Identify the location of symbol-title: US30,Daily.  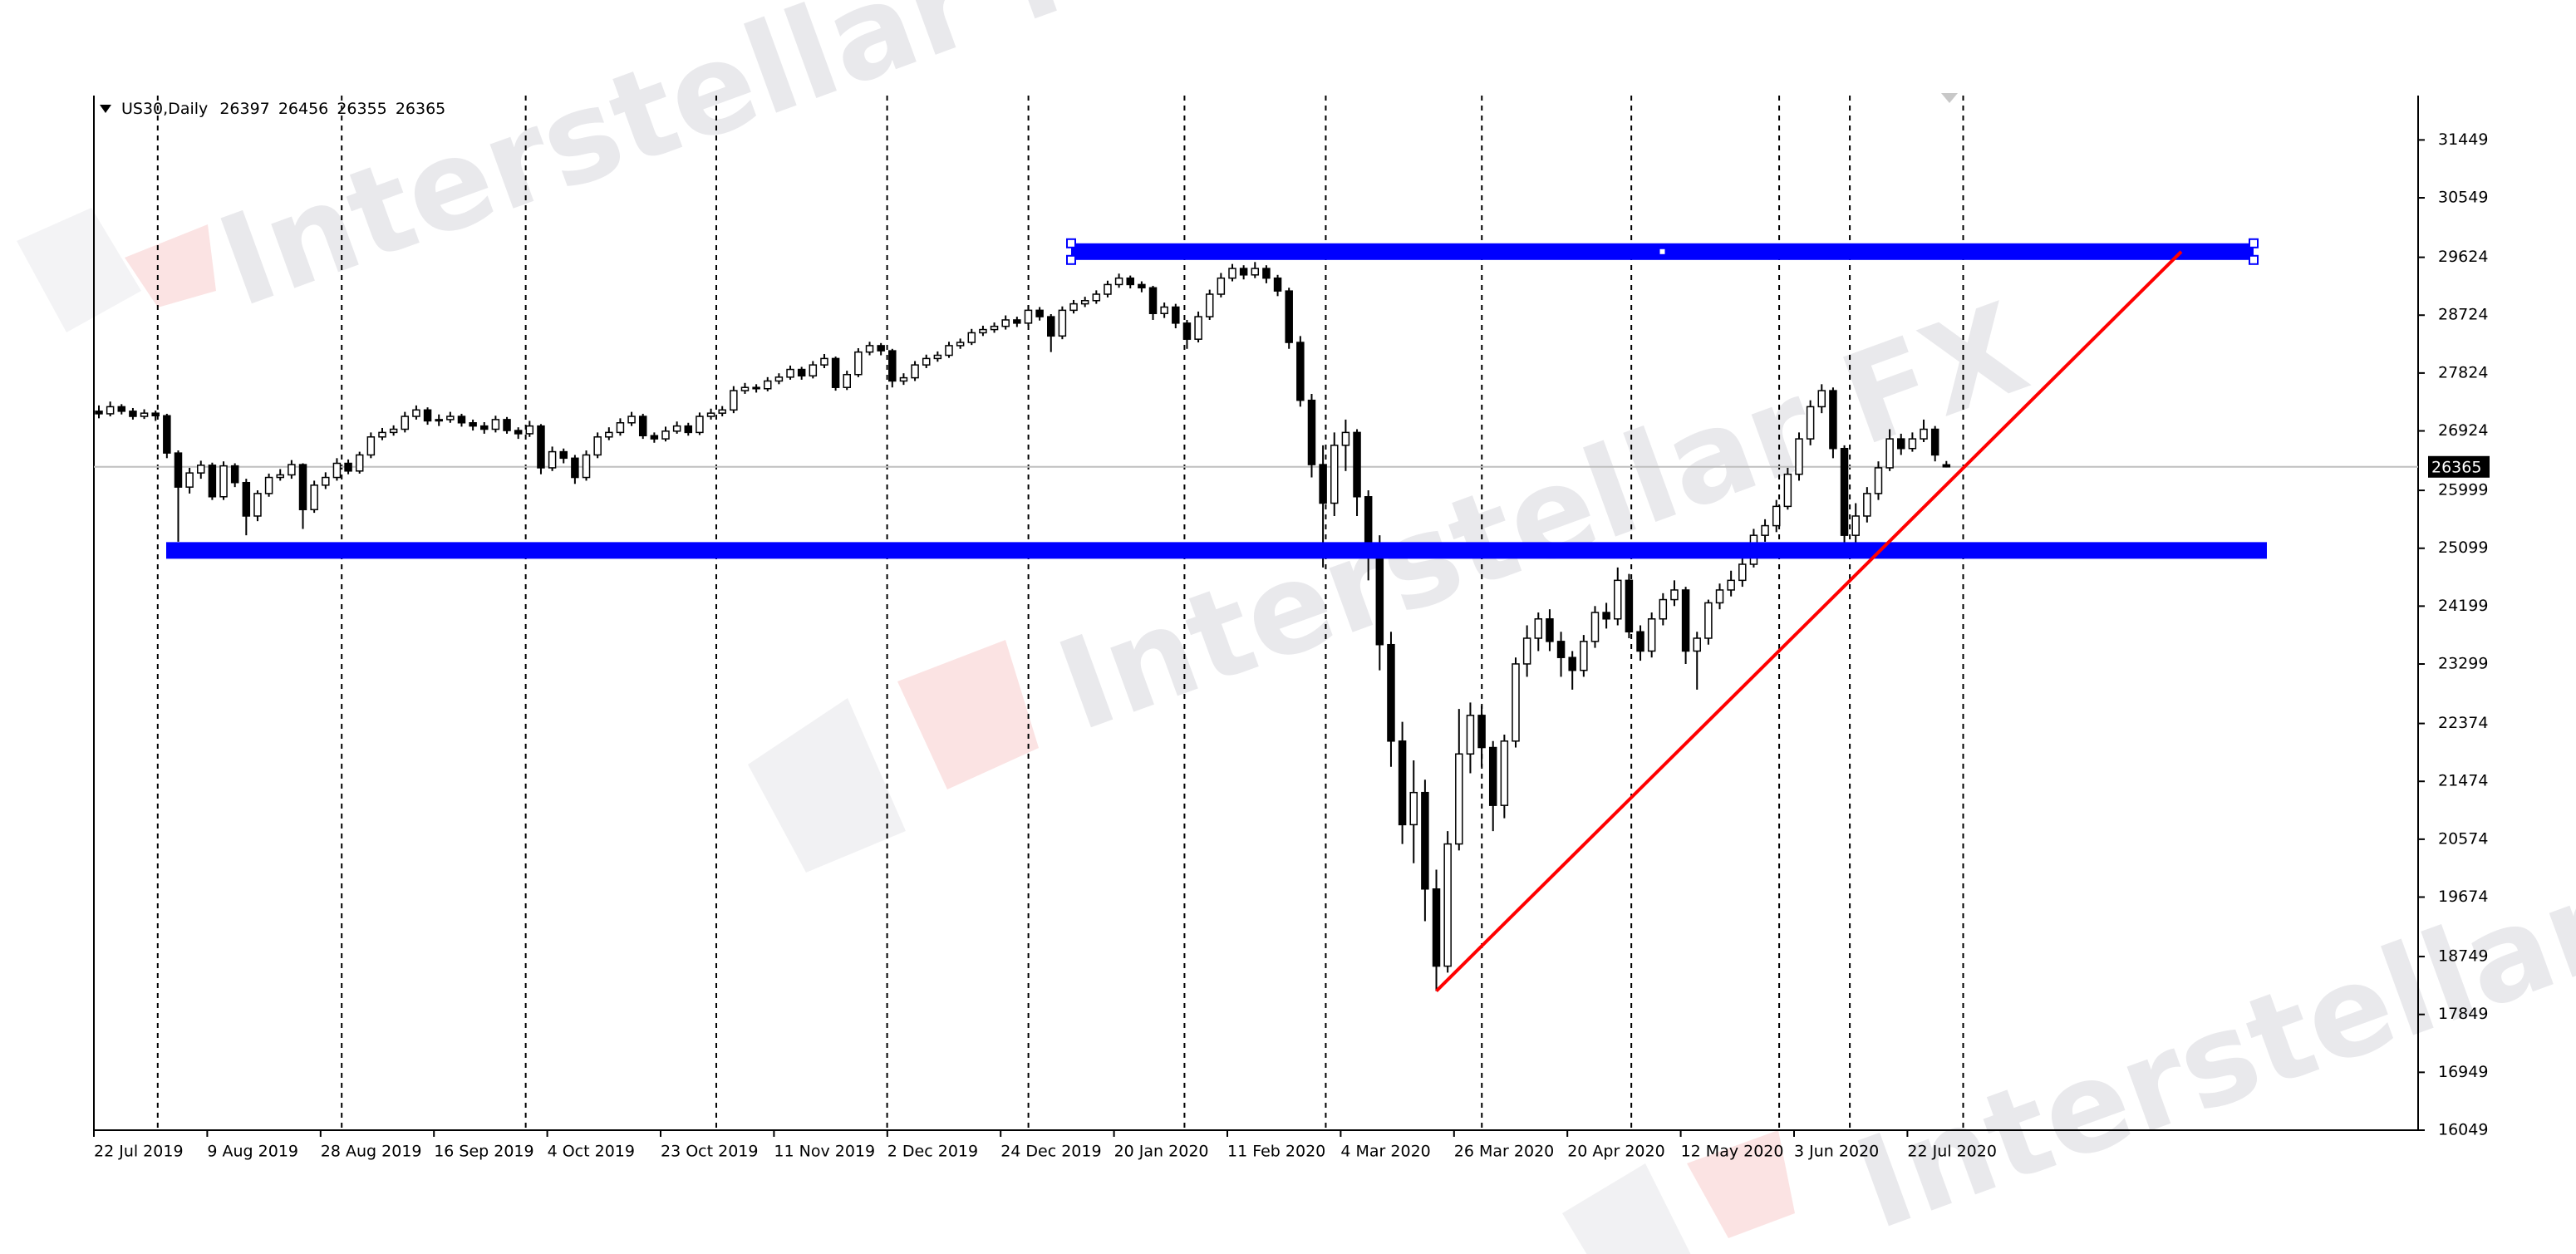
(164, 109).